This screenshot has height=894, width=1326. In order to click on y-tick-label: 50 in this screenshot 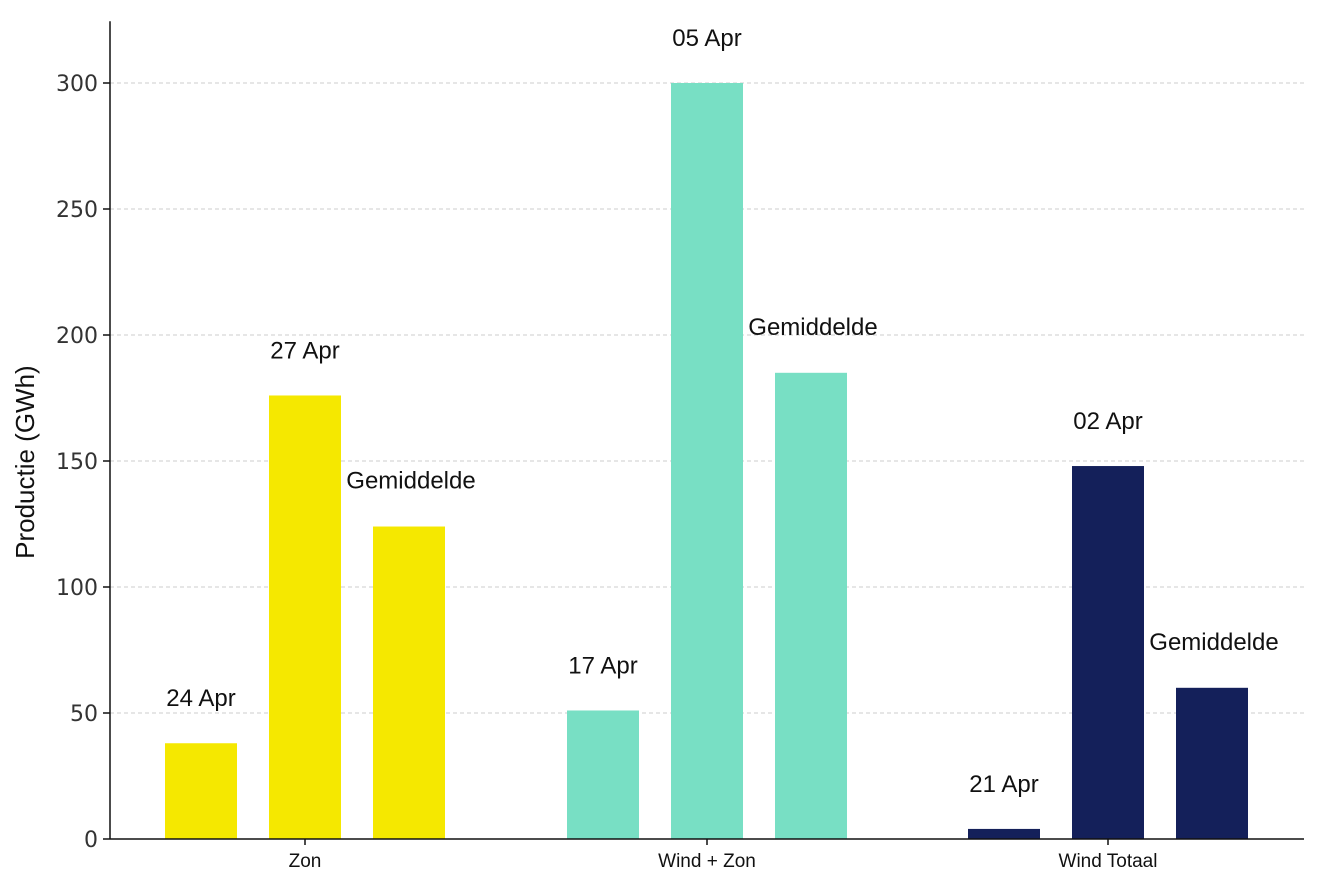, I will do `click(84, 714)`.